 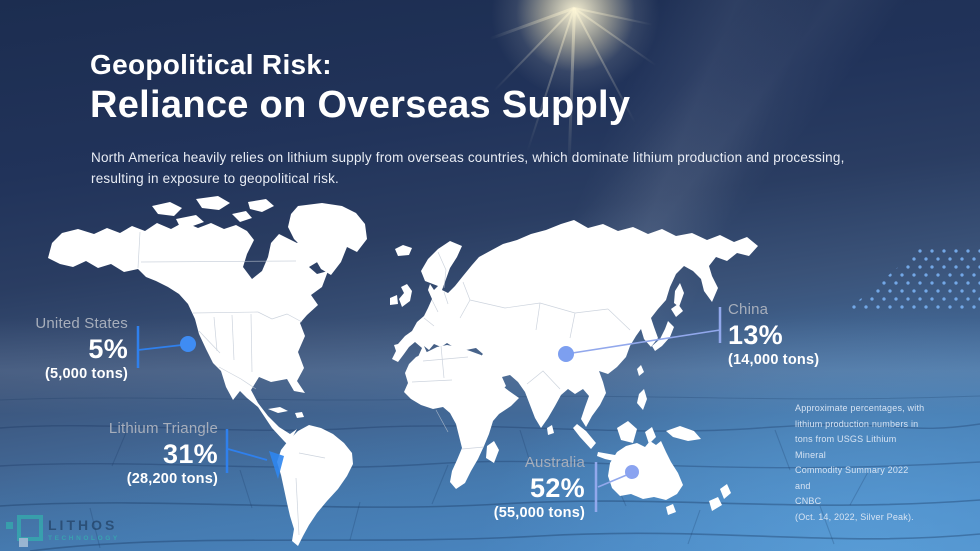 What do you see at coordinates (615, 359) in the screenshot?
I see `east-asia-islands` at bounding box center [615, 359].